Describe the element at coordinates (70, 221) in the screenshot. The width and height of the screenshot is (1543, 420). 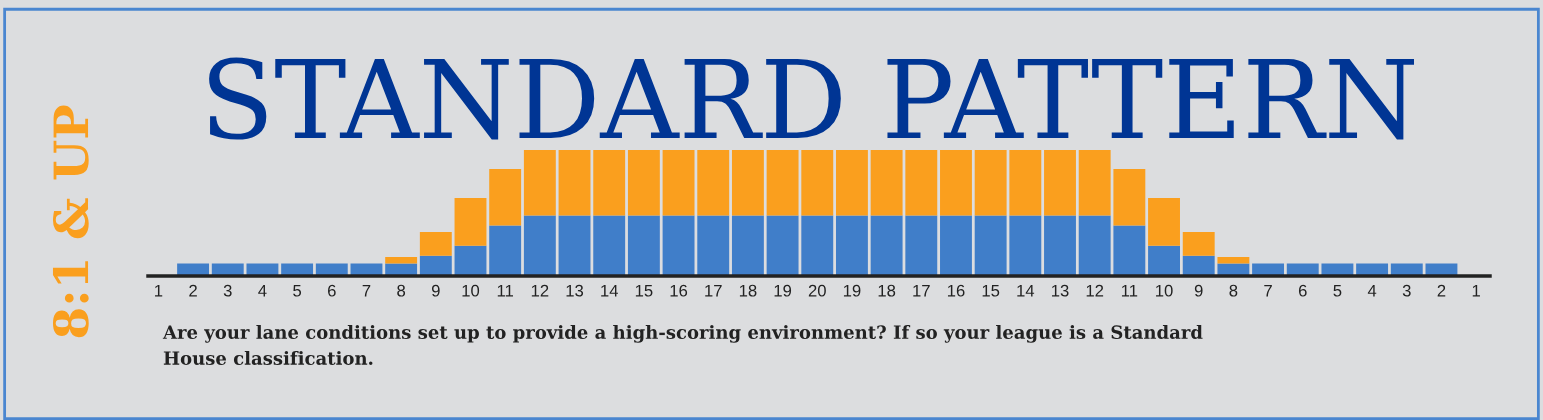
I see `text: 8:1 & UP` at that location.